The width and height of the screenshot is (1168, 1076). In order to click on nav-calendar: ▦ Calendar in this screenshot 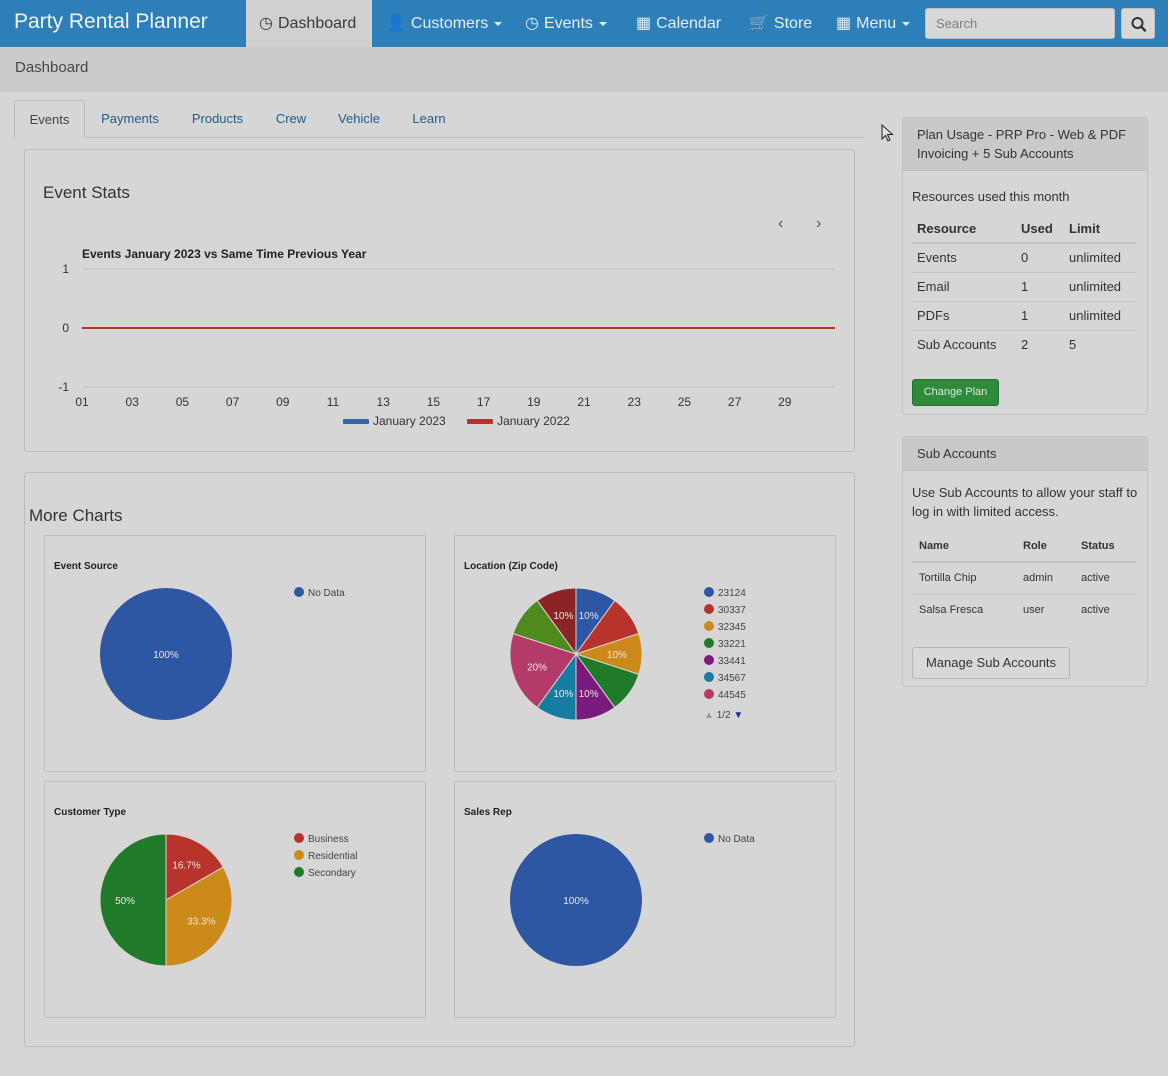, I will do `click(678, 23)`.